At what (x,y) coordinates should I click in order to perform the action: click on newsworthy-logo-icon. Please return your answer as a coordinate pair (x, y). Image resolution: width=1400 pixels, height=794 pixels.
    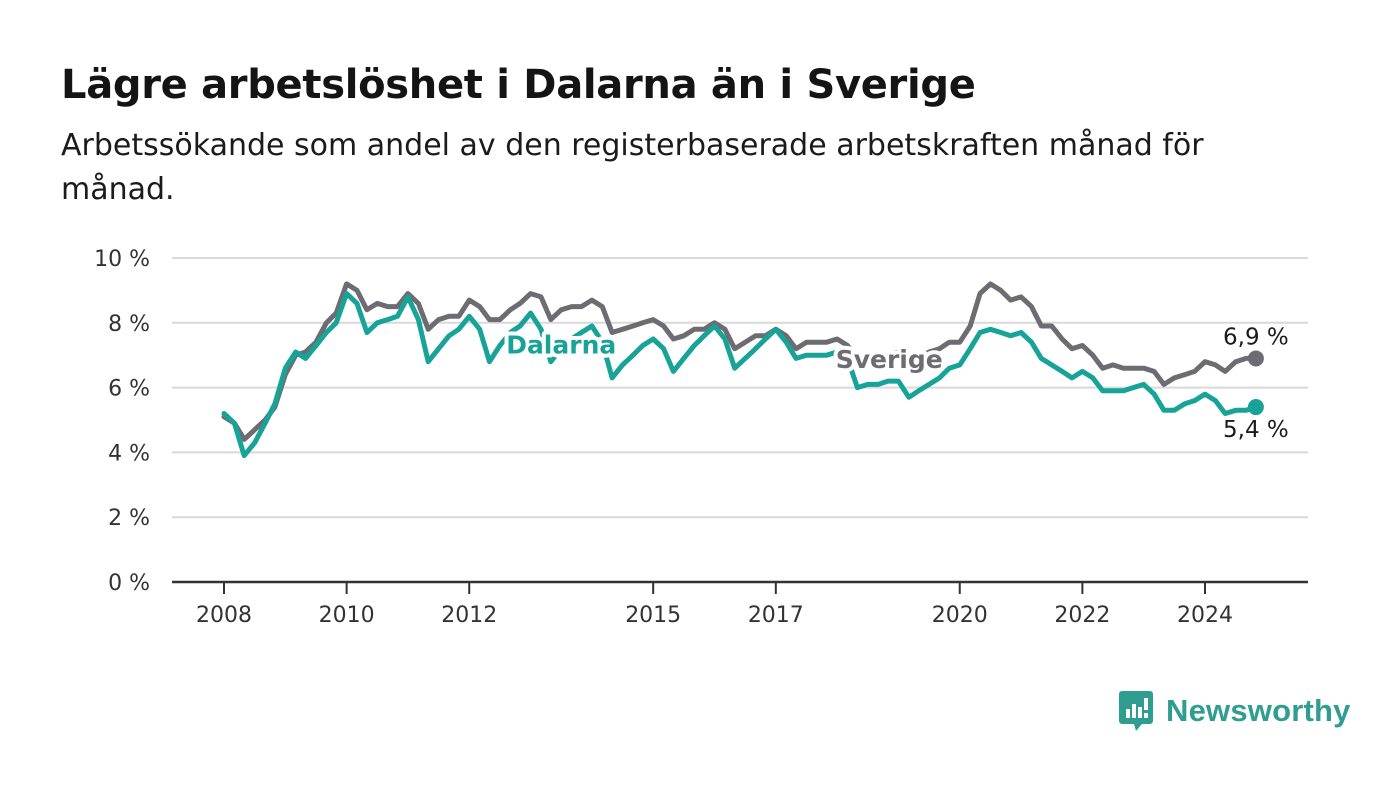
    Looking at the image, I should click on (1136, 711).